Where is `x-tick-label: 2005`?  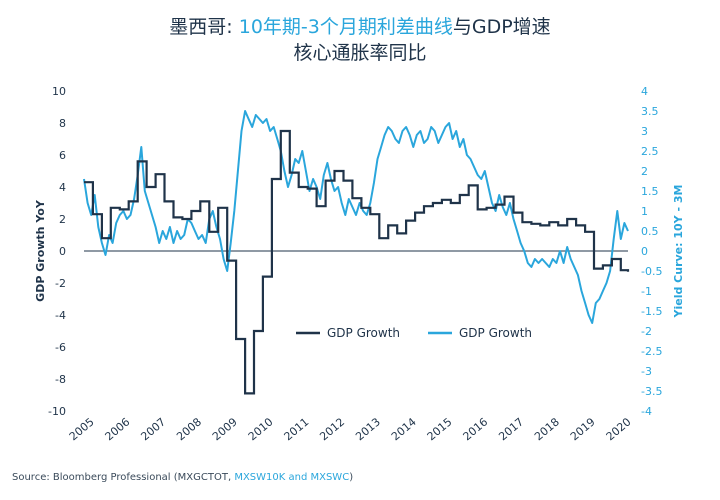 x-tick-label: 2005 is located at coordinates (82, 429).